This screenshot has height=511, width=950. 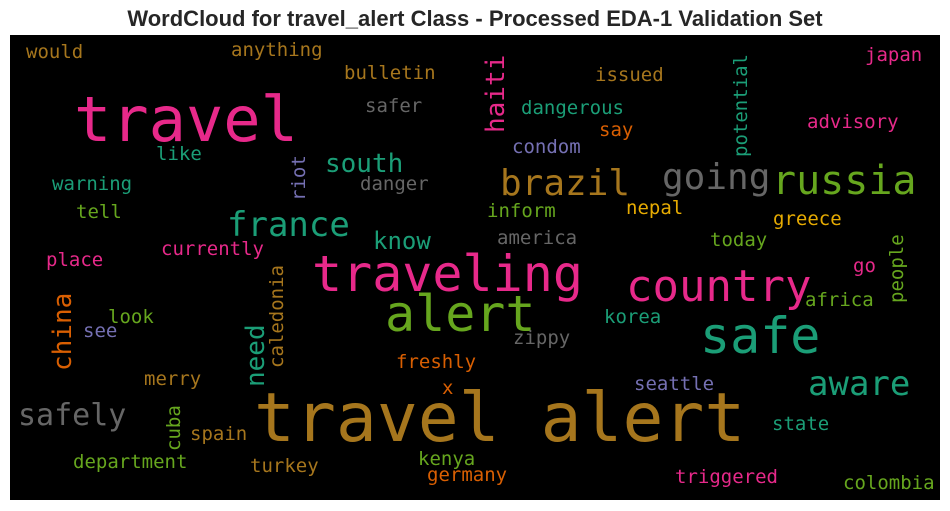 I want to click on word-seattle: seattle, so click(x=674, y=384).